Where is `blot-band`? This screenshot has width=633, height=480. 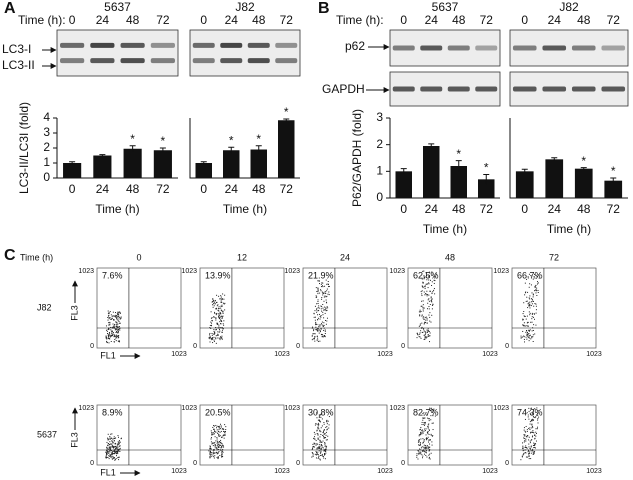 blot-band is located at coordinates (613, 48).